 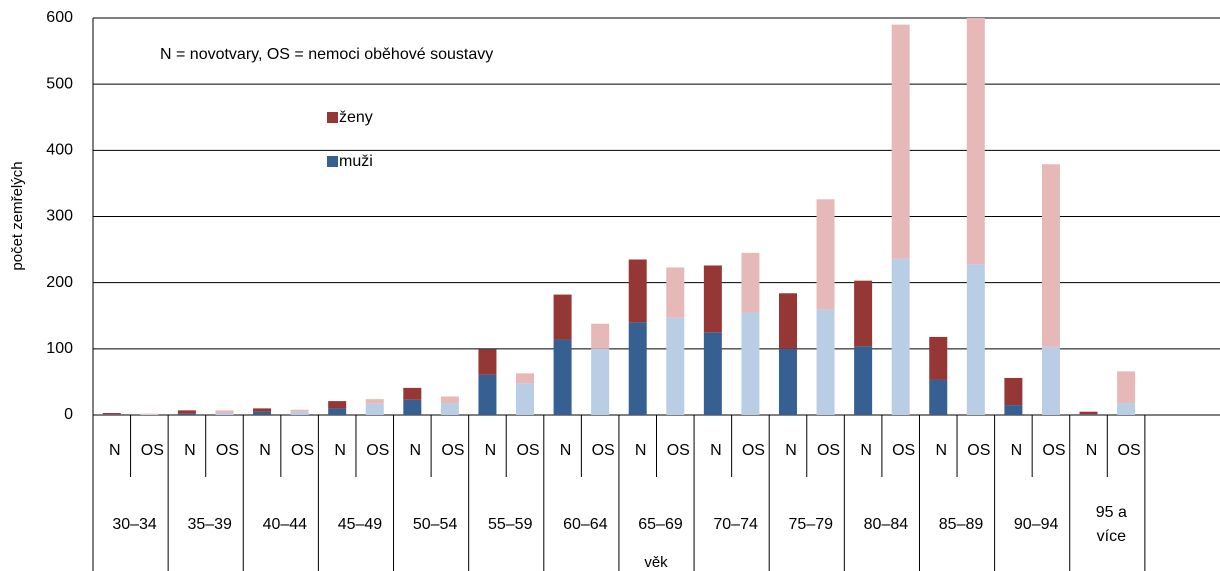 What do you see at coordinates (59, 348) in the screenshot?
I see `y-tick-label: 100` at bounding box center [59, 348].